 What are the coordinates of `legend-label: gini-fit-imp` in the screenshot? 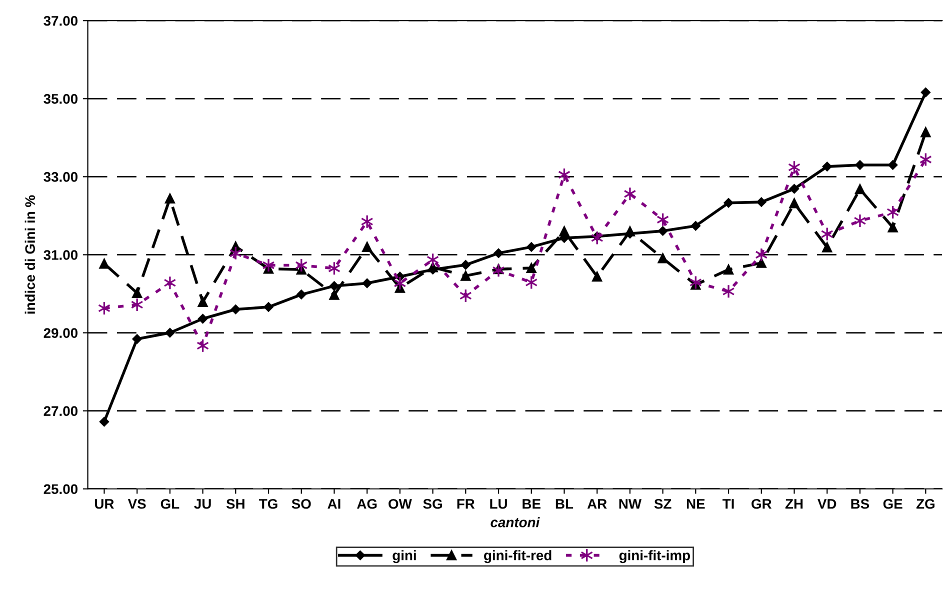 It's located at (654, 557).